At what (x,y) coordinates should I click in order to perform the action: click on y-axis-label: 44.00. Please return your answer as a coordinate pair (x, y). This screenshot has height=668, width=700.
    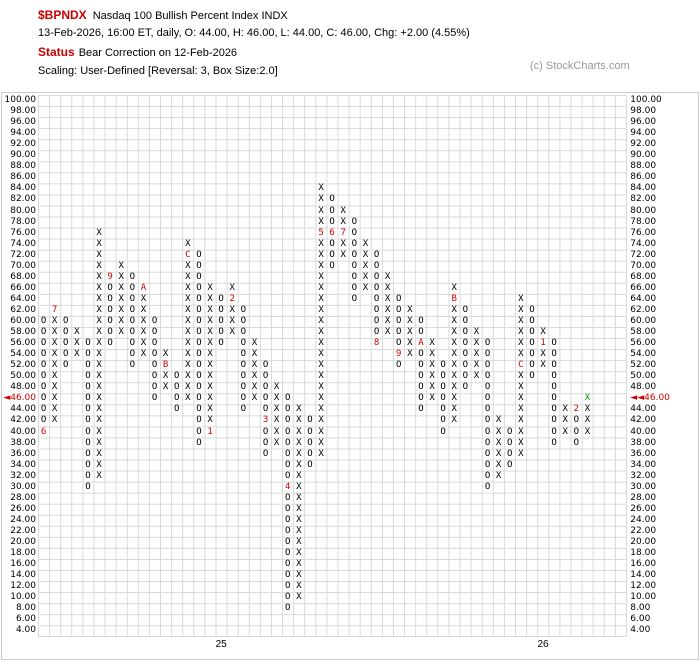
    Looking at the image, I should click on (23, 409).